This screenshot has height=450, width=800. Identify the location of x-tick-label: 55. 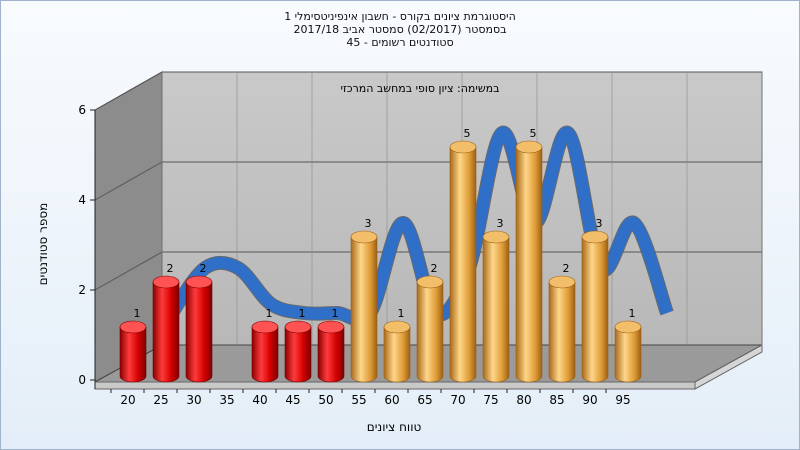
(358, 400).